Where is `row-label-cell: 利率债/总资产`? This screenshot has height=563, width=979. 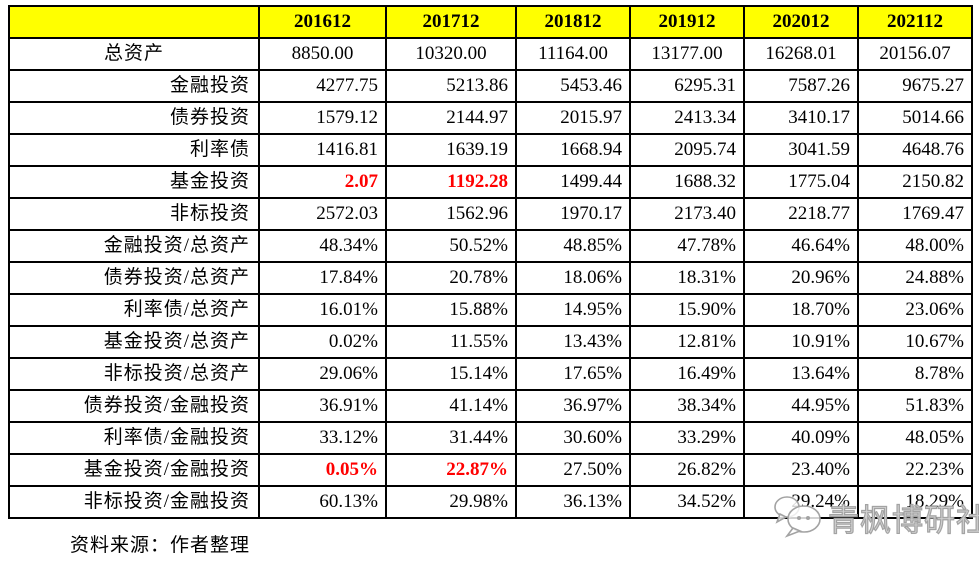
row-label-cell: 利率债/总资产 is located at coordinates (134, 310).